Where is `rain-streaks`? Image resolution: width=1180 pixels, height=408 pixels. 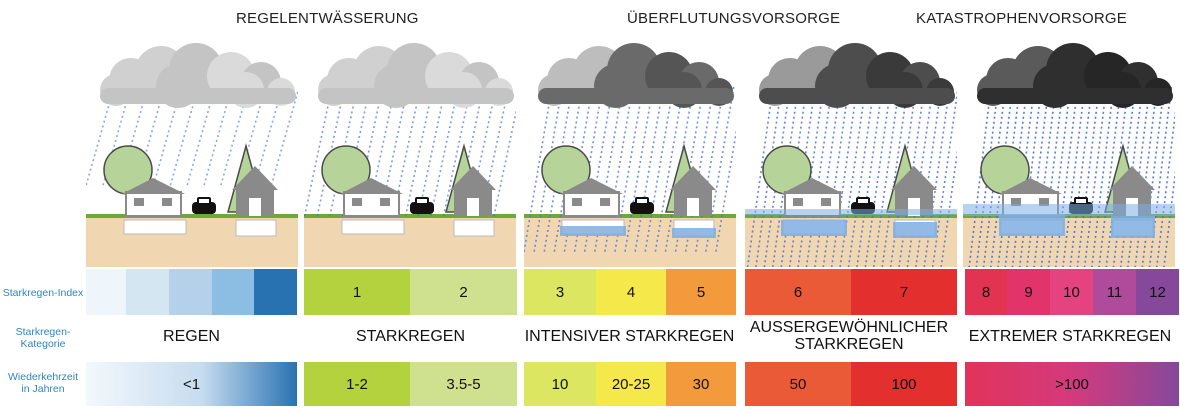
rain-streaks is located at coordinates (851, 176).